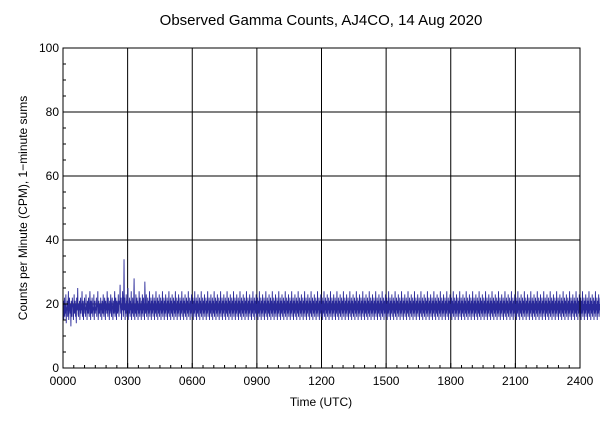  What do you see at coordinates (53, 176) in the screenshot?
I see `y-tick-label: 60` at bounding box center [53, 176].